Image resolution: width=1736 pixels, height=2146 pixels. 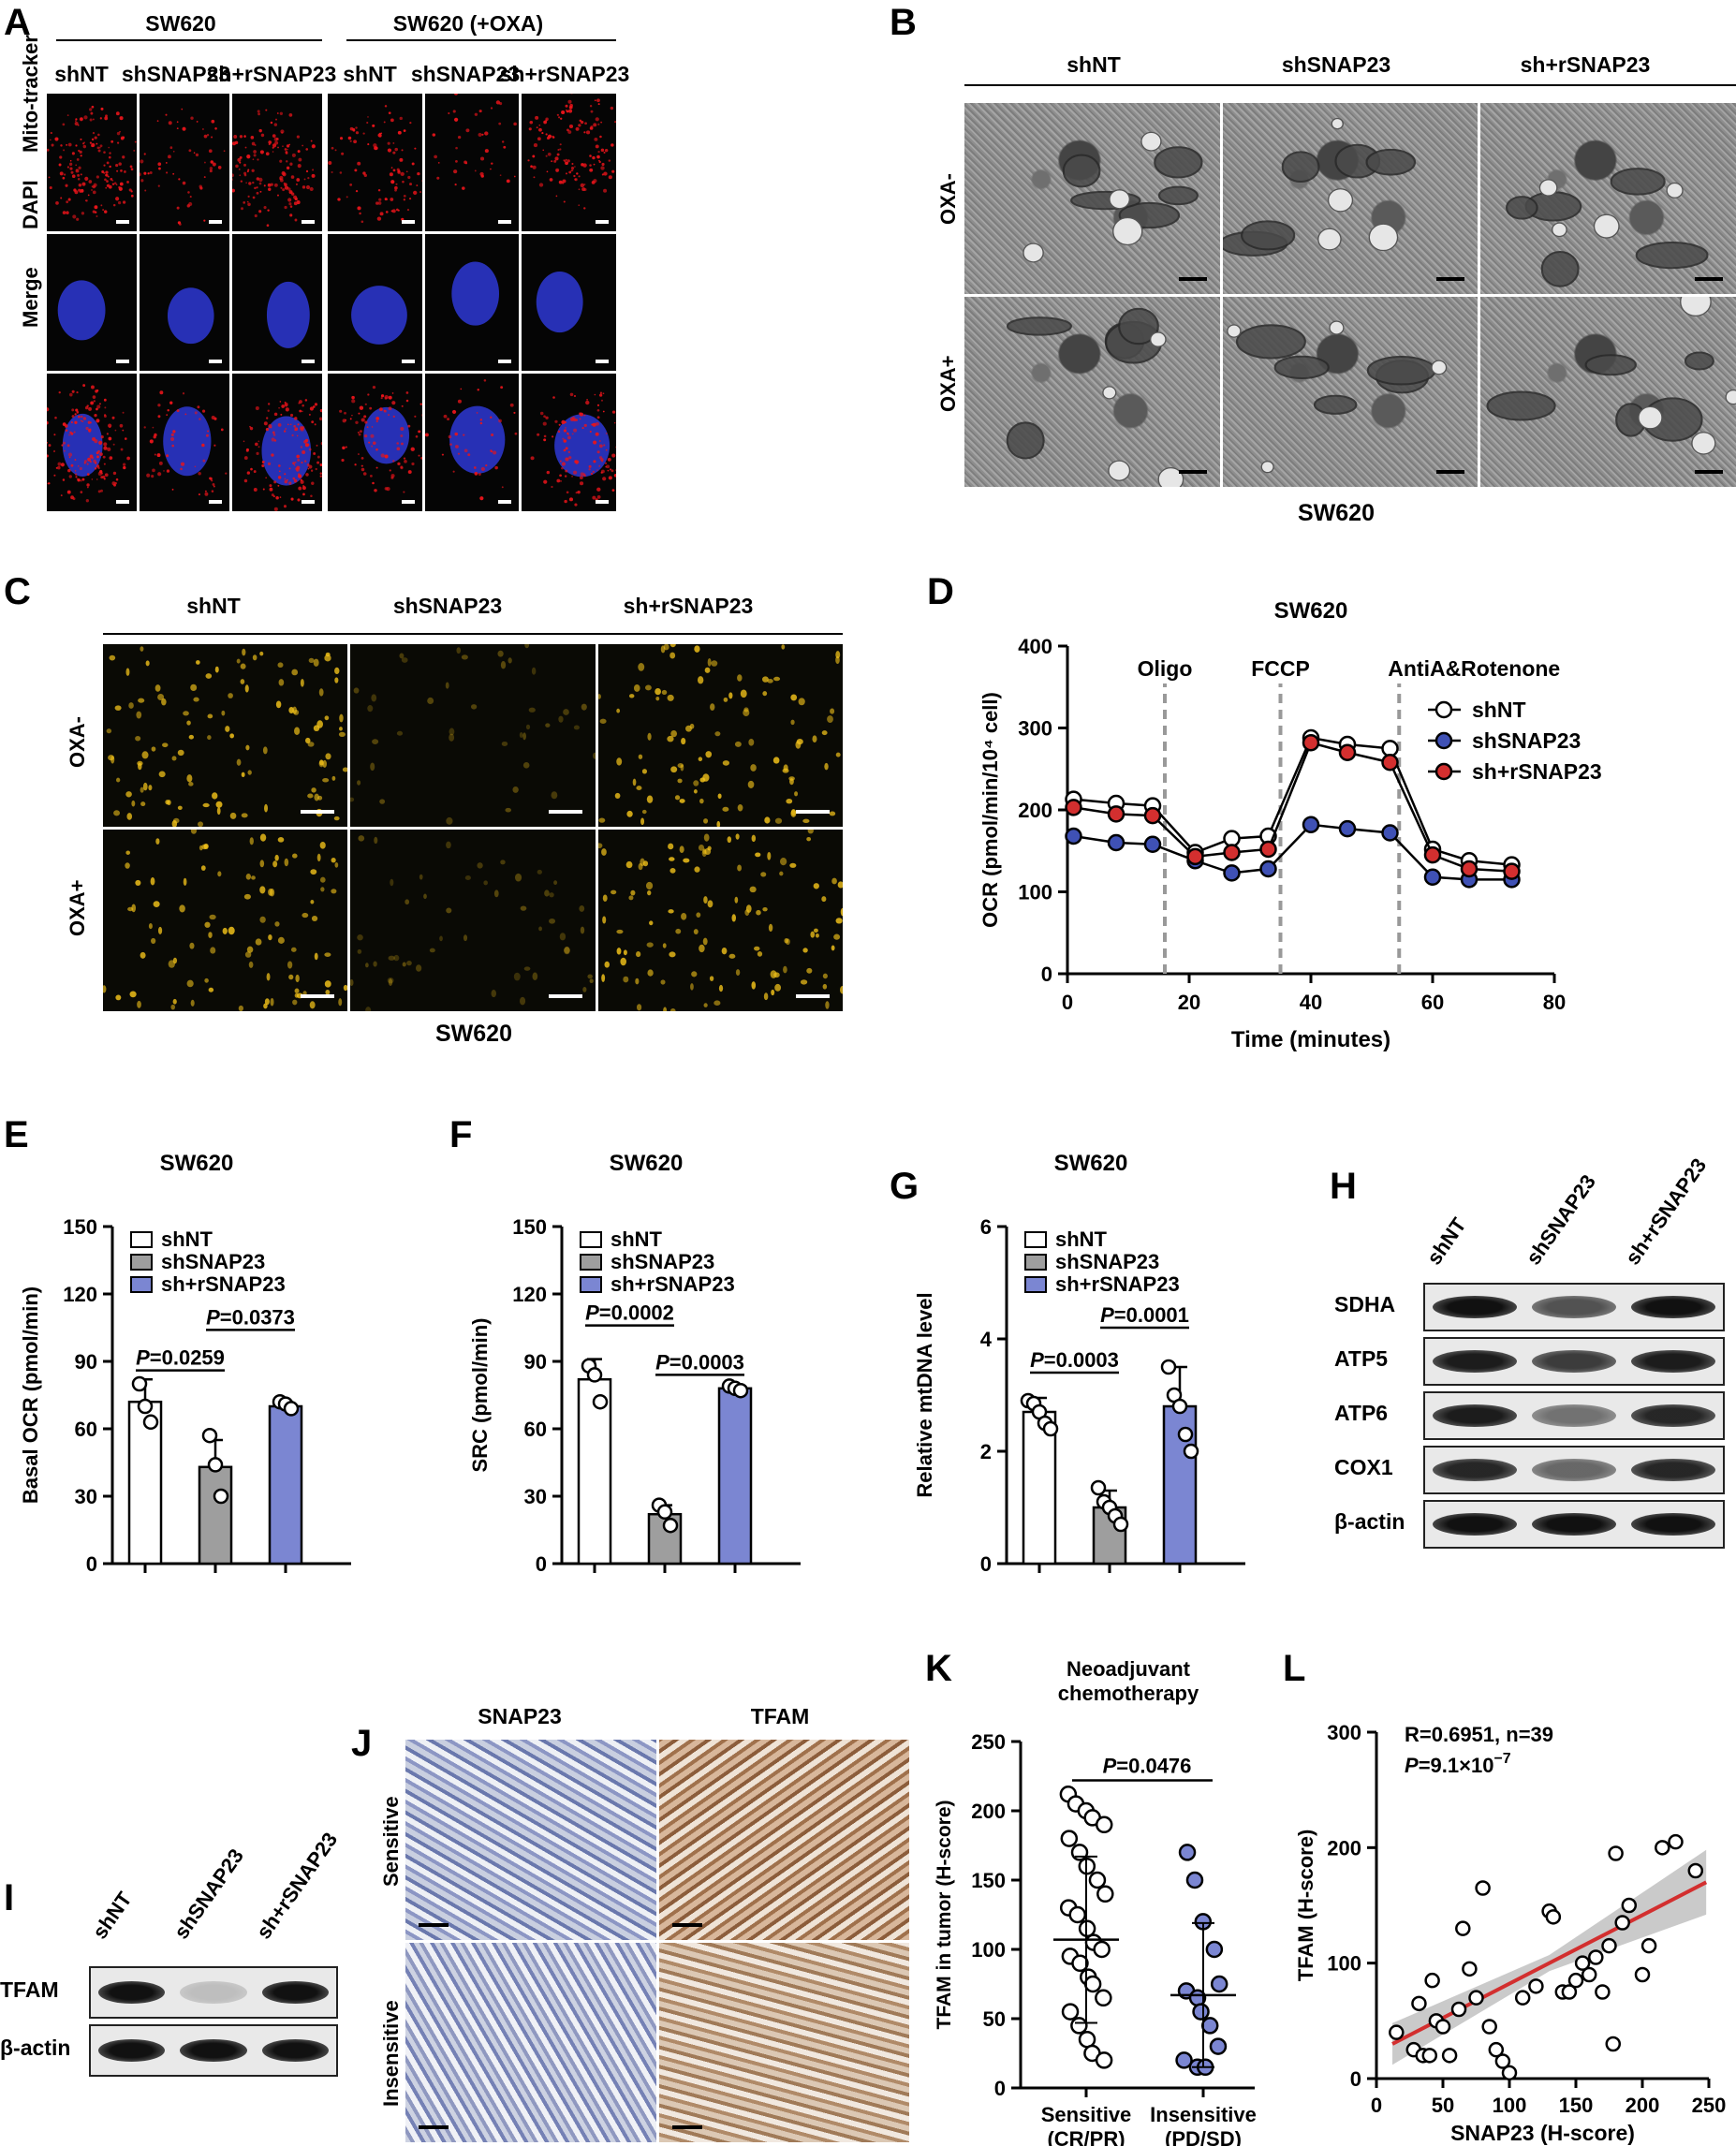 What do you see at coordinates (780, 1716) in the screenshot?
I see `j-col-label: TFAM` at bounding box center [780, 1716].